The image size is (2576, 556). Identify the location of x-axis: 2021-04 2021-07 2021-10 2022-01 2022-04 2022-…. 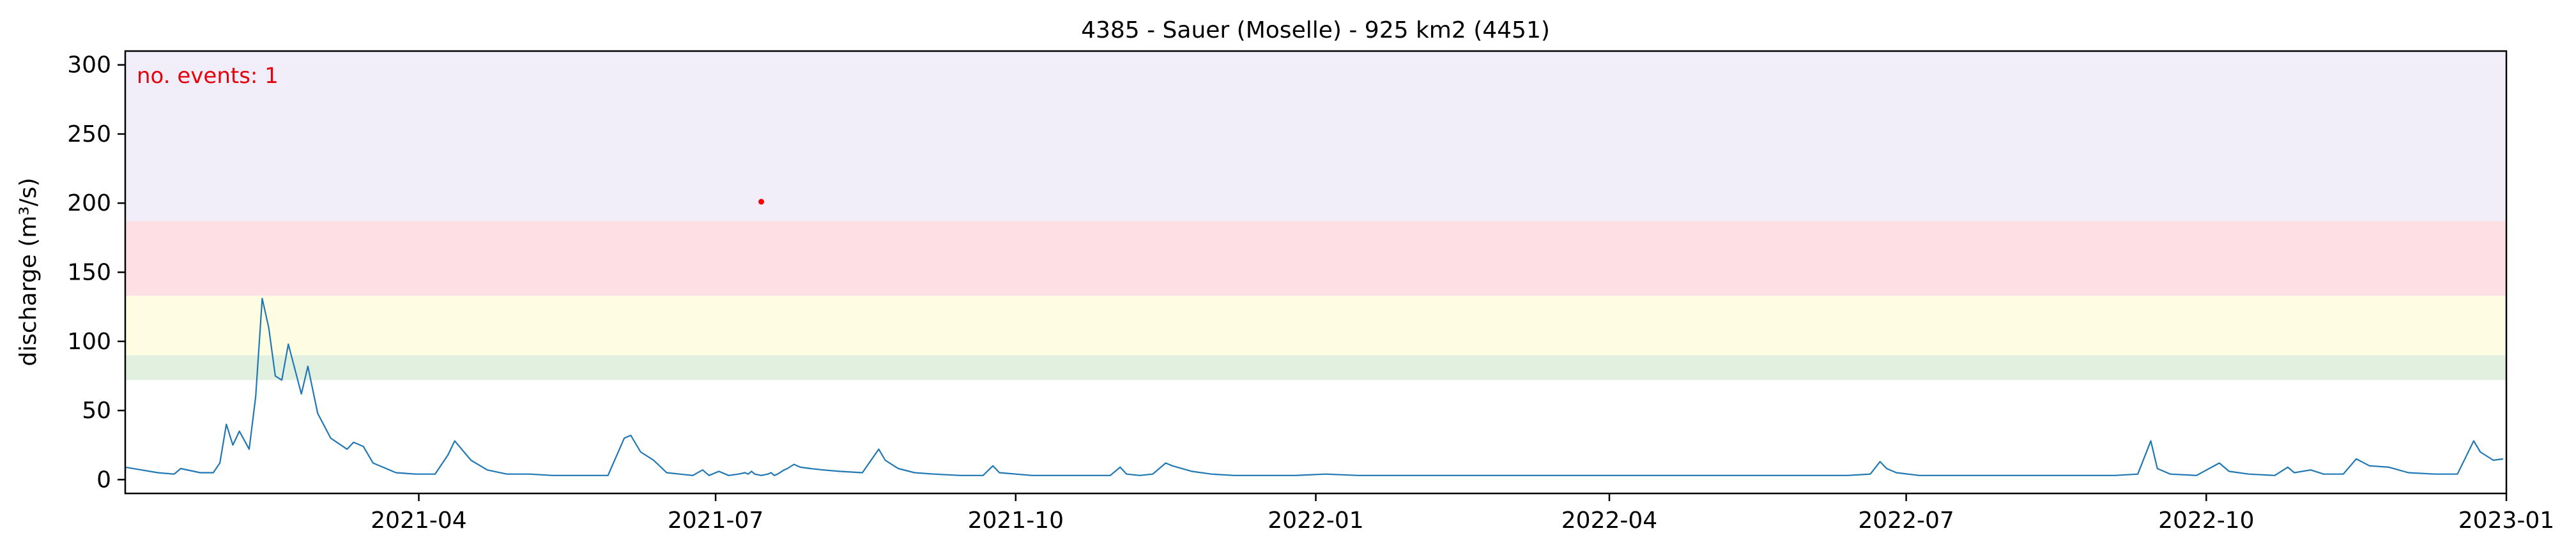
(1462, 514).